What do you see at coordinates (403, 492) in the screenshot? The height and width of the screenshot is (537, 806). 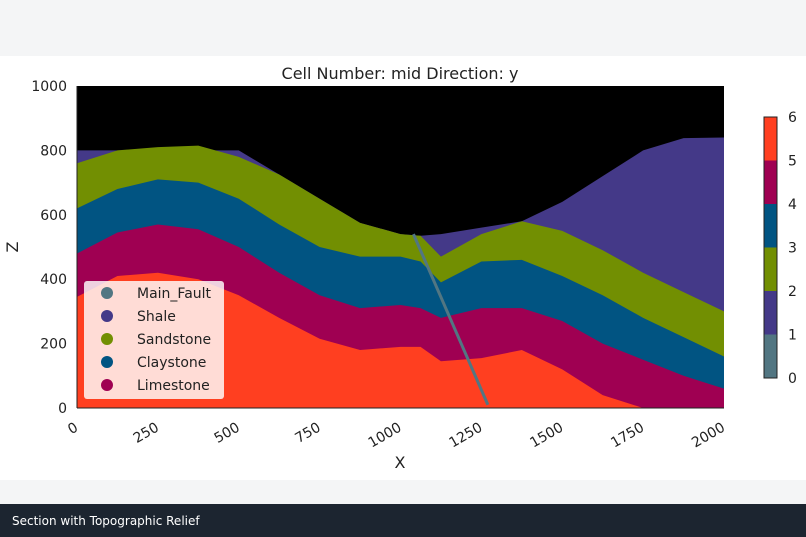 I see `bottom-strip` at bounding box center [403, 492].